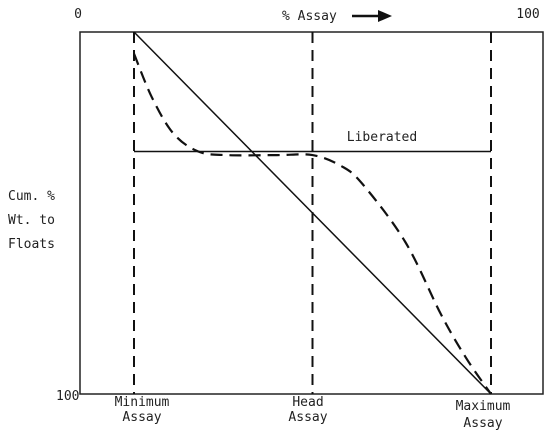 This screenshot has width=560, height=441. Describe the element at coordinates (31, 196) in the screenshot. I see `y-axis-label-line-1: Cum. %` at that location.